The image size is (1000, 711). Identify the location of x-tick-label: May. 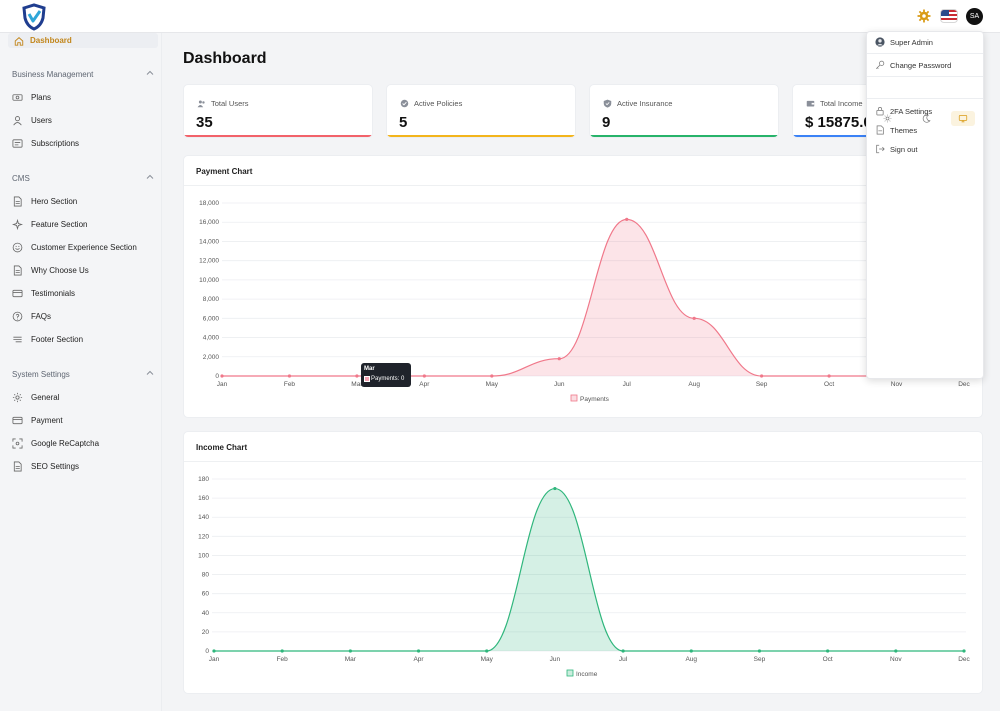
(492, 384).